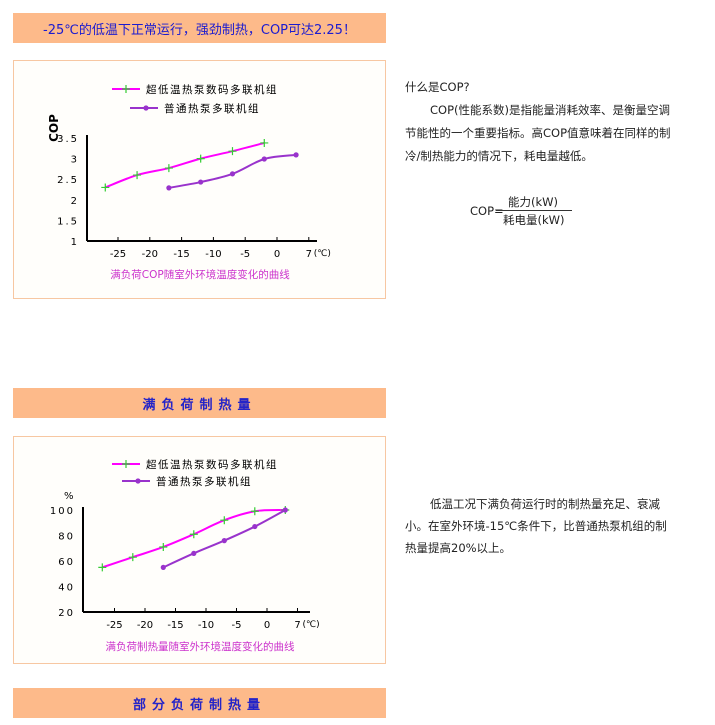  Describe the element at coordinates (550, 110) in the screenshot. I see `cop-line-1: COP(性能系数)是指能量消耗效率、是衡量空调` at that location.